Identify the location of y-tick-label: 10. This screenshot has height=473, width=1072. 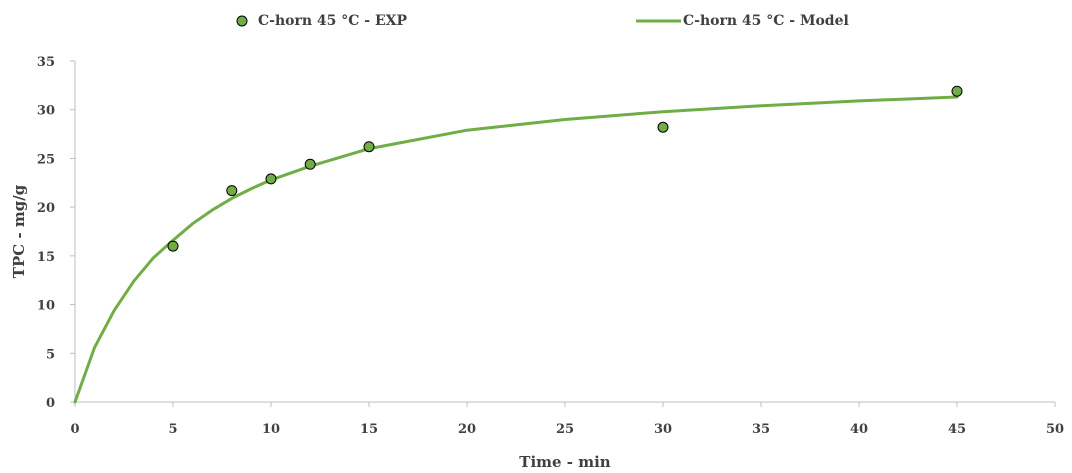
(46, 306).